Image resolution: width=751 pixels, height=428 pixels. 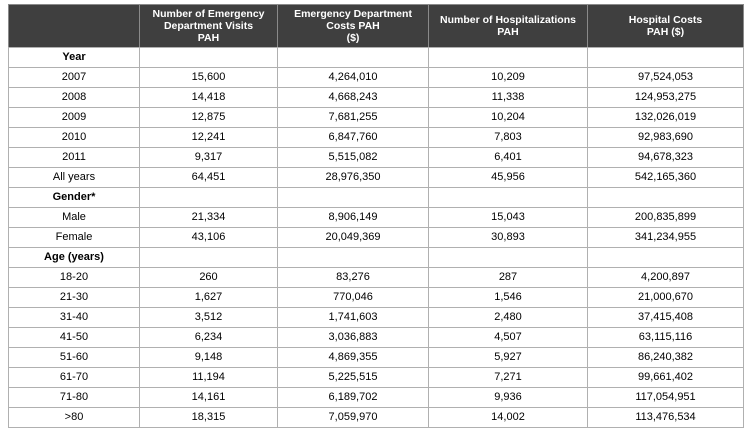 What do you see at coordinates (74, 317) in the screenshot?
I see `row-label: 31-40` at bounding box center [74, 317].